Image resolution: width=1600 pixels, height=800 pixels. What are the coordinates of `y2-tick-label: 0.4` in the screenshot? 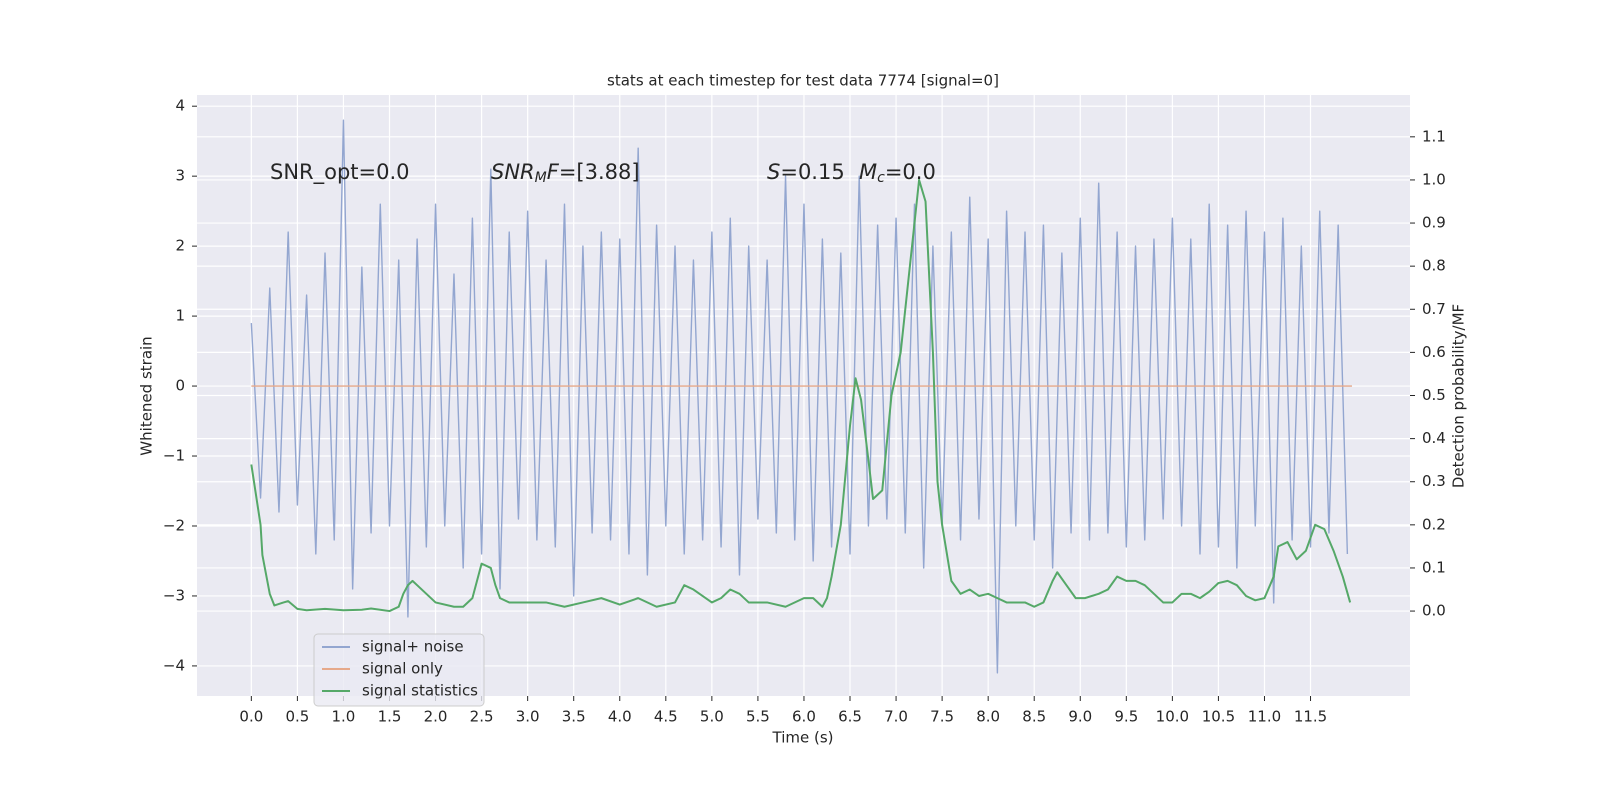 It's located at (1434, 438).